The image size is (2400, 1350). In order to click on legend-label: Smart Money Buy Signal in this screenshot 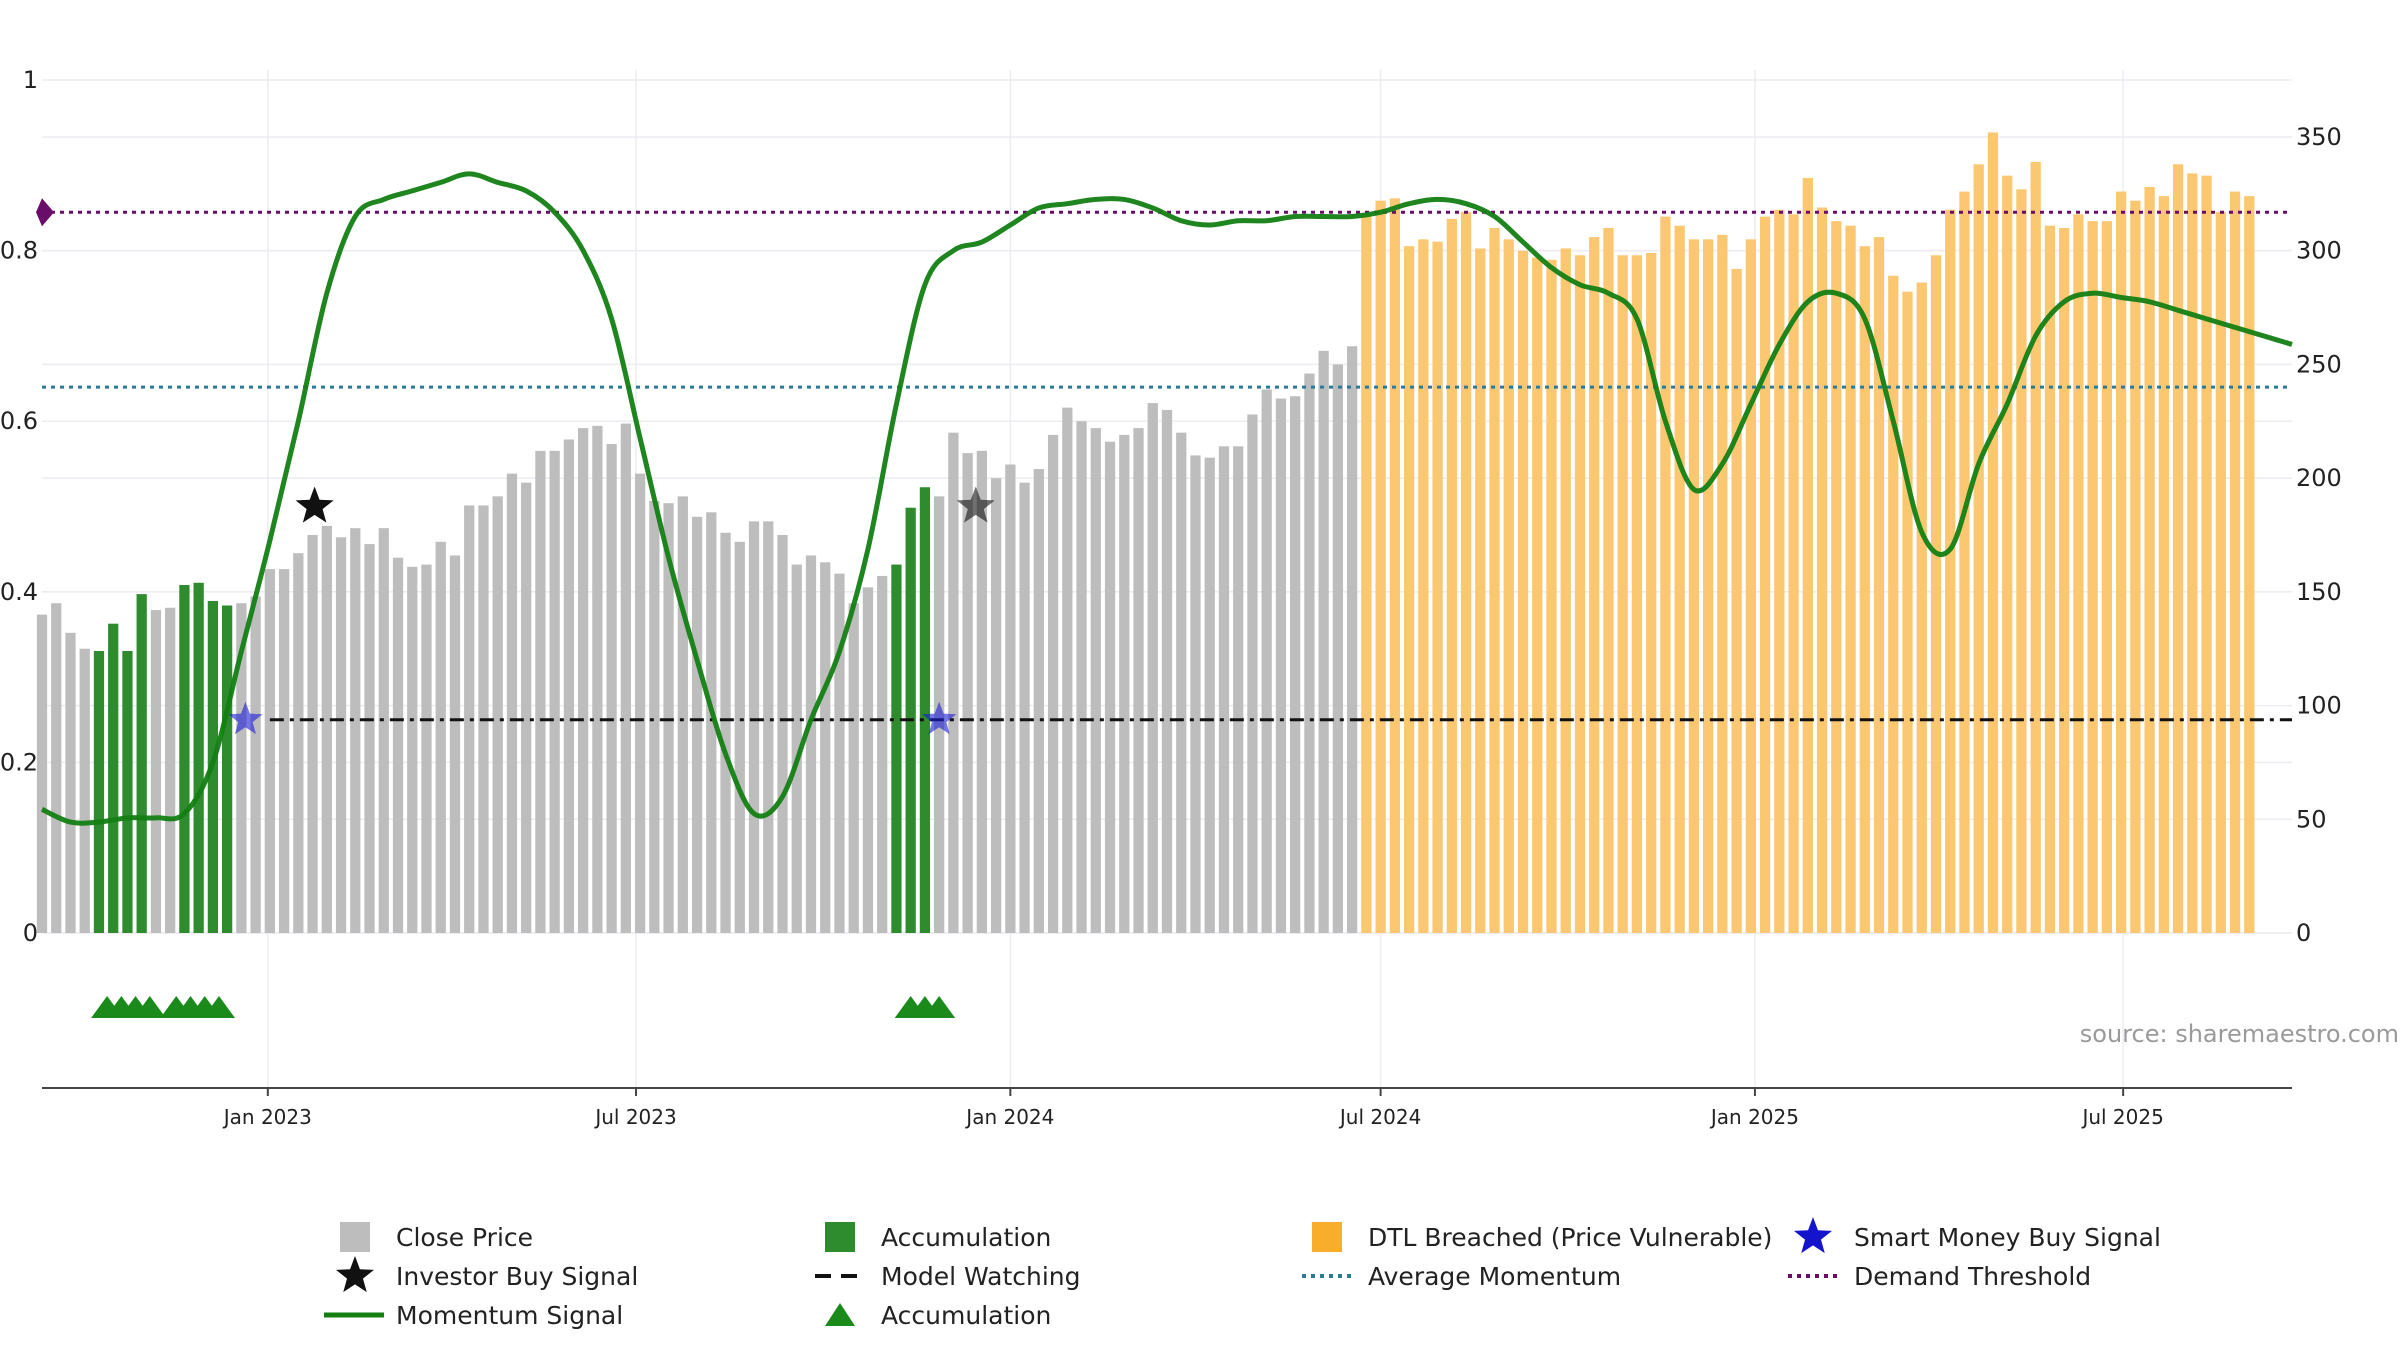, I will do `click(2007, 1237)`.